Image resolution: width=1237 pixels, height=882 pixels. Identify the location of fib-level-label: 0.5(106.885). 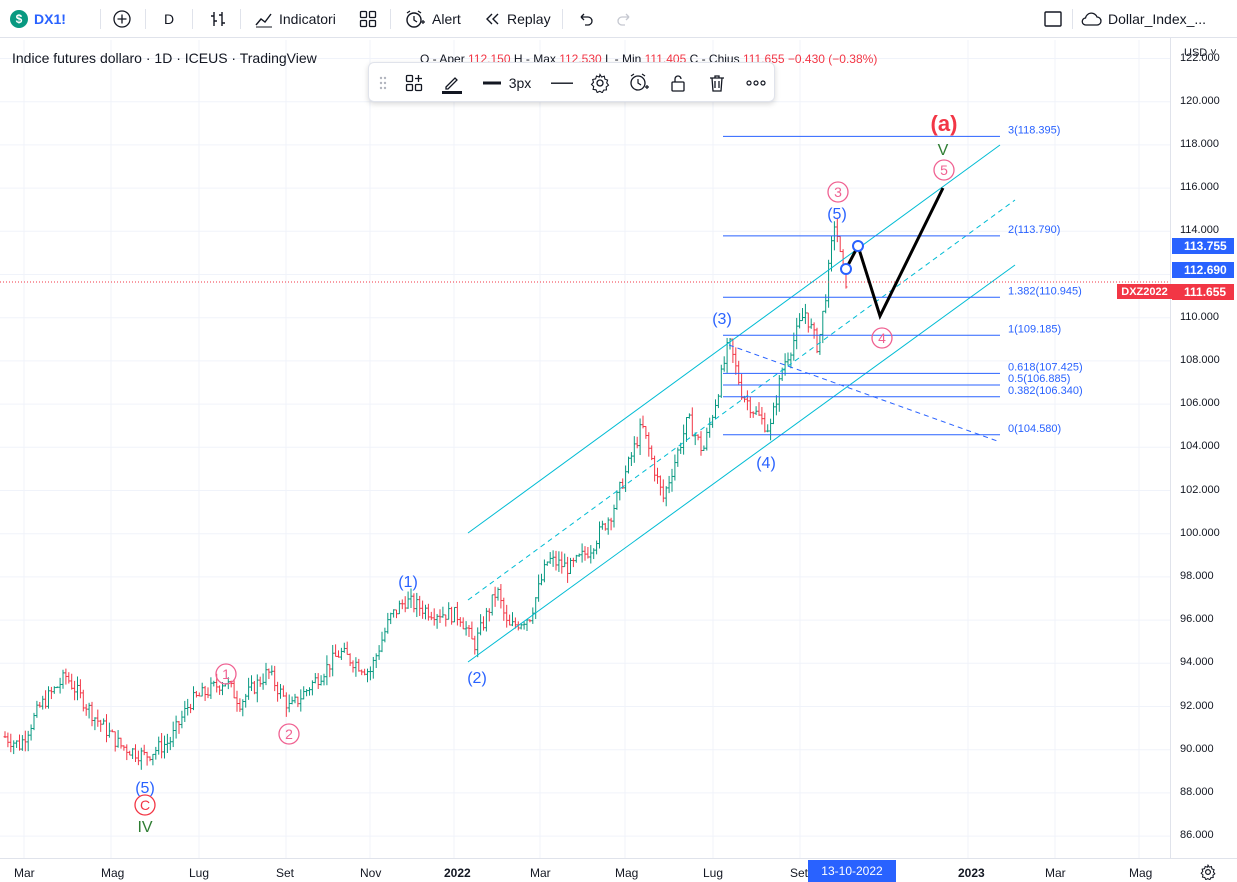
(1039, 379).